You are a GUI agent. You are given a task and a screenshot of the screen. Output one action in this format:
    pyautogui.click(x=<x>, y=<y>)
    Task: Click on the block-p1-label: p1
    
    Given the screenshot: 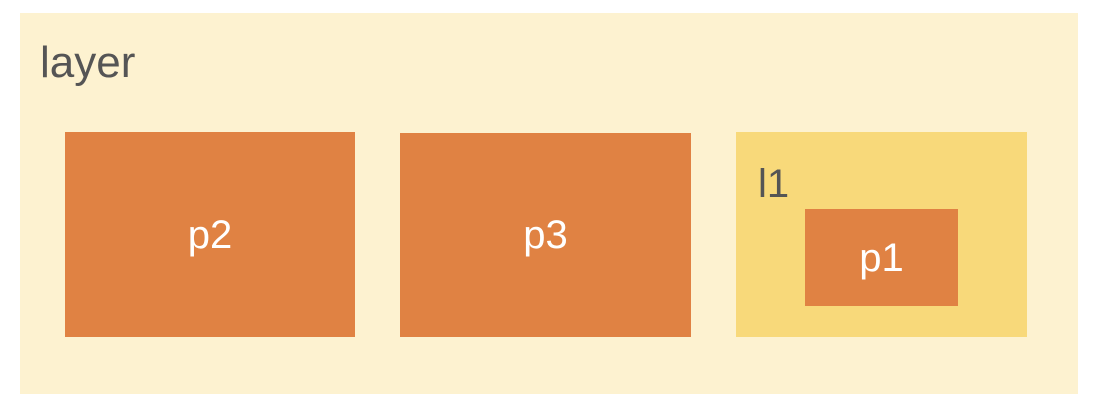 What is the action you would take?
    pyautogui.click(x=881, y=257)
    